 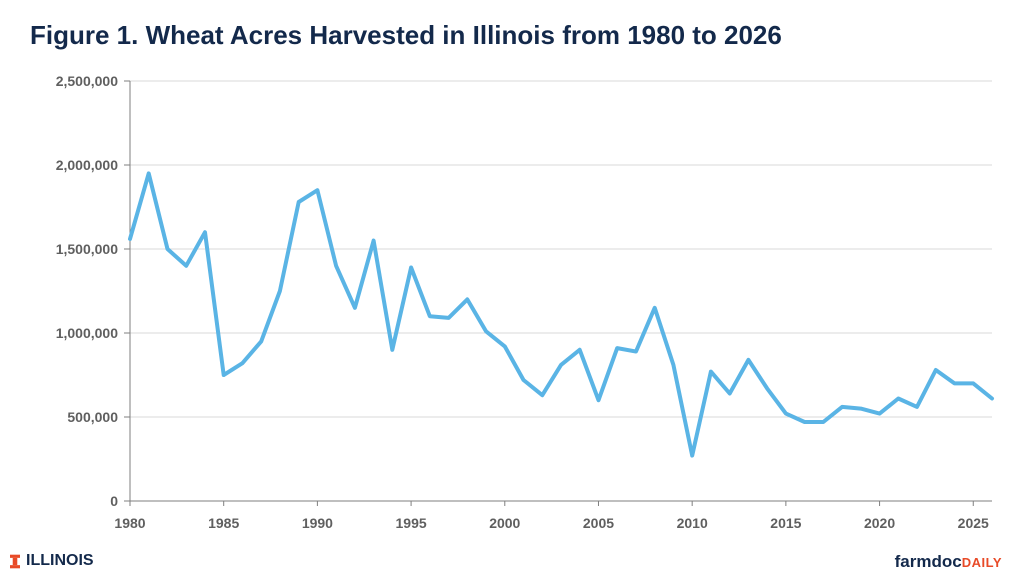 What do you see at coordinates (15, 561) in the screenshot?
I see `block-i-icon` at bounding box center [15, 561].